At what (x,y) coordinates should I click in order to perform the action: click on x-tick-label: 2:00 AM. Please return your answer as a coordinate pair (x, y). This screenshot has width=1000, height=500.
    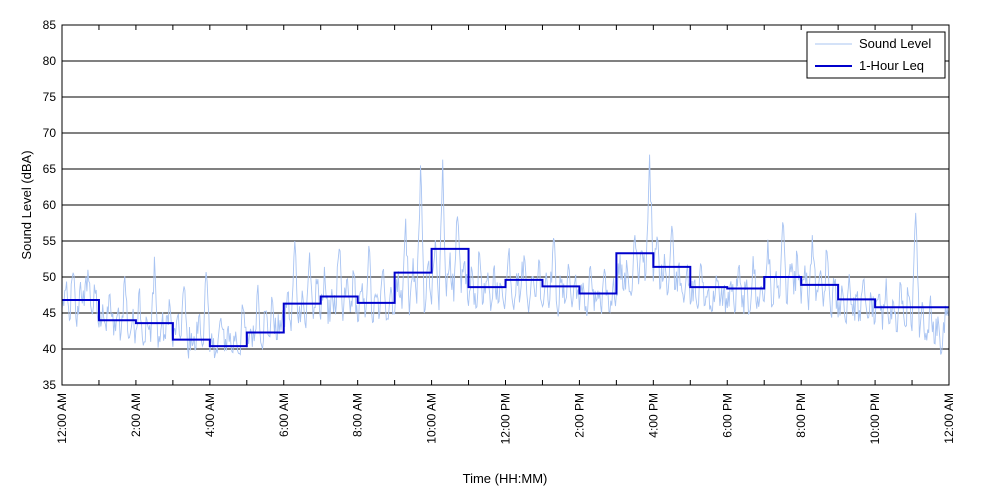
    Looking at the image, I should click on (136, 415).